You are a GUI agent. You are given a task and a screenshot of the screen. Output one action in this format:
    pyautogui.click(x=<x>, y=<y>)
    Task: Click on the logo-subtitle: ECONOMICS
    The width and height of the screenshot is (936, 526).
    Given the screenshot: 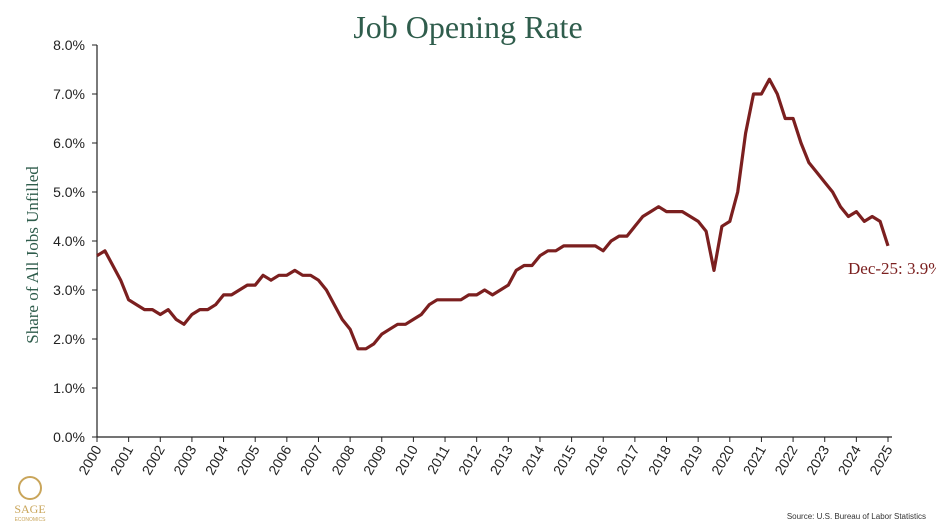 What is the action you would take?
    pyautogui.click(x=31, y=520)
    